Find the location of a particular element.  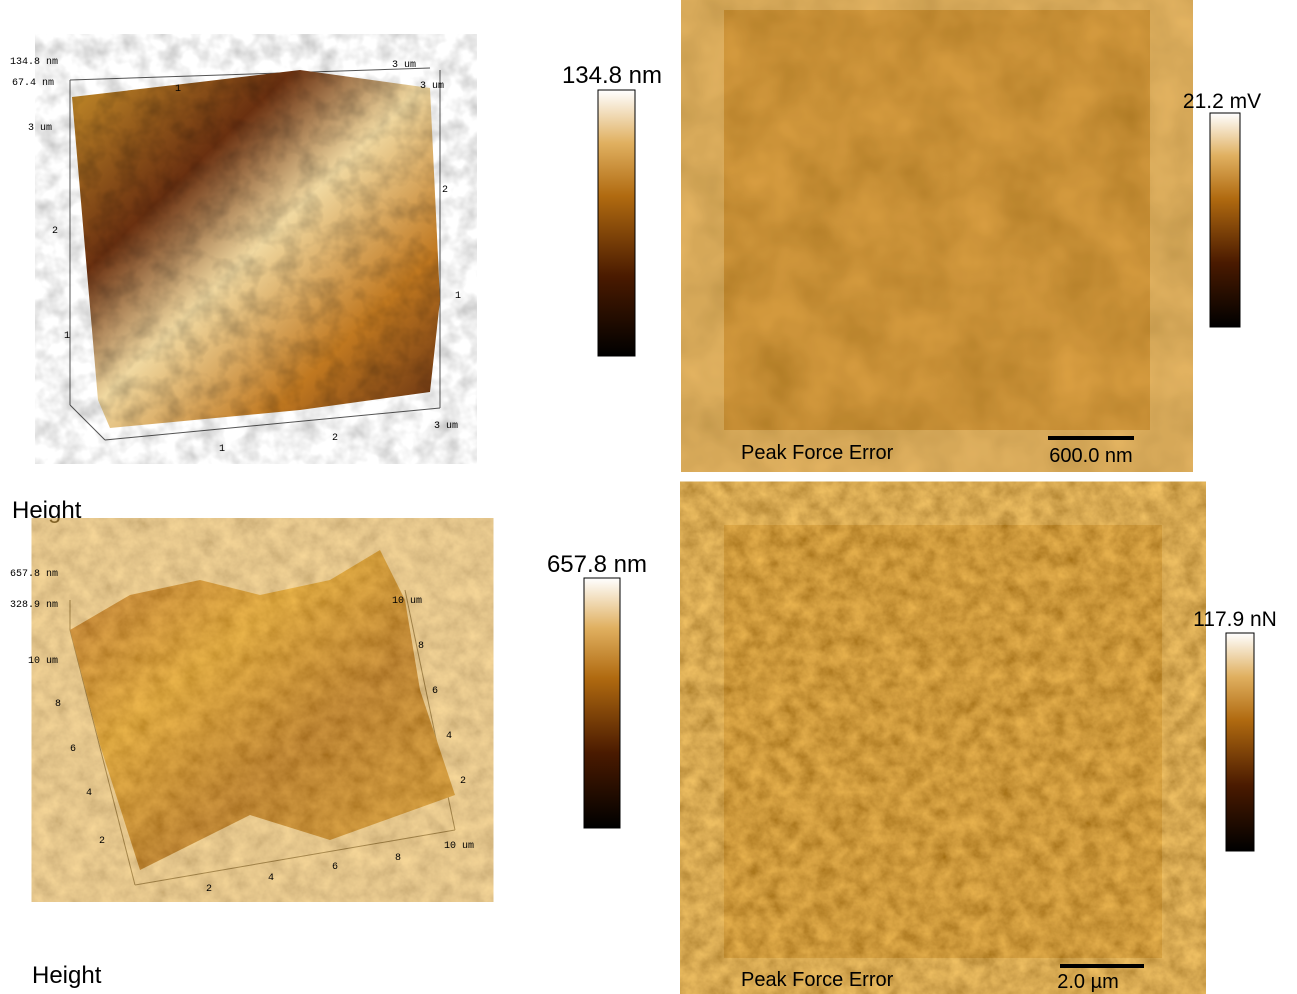

colorbar-label: 657.8 nm is located at coordinates (597, 564).